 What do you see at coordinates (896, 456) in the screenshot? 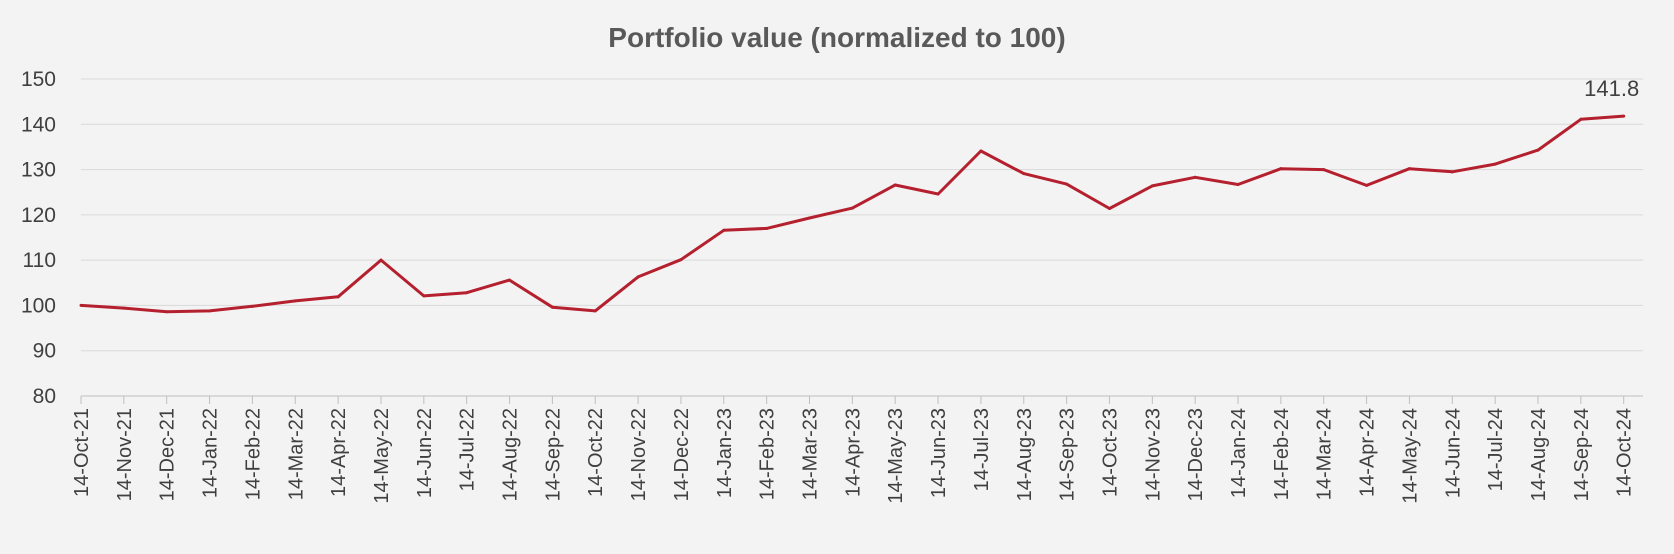
I see `x-tick-label: 14-May-23` at bounding box center [896, 456].